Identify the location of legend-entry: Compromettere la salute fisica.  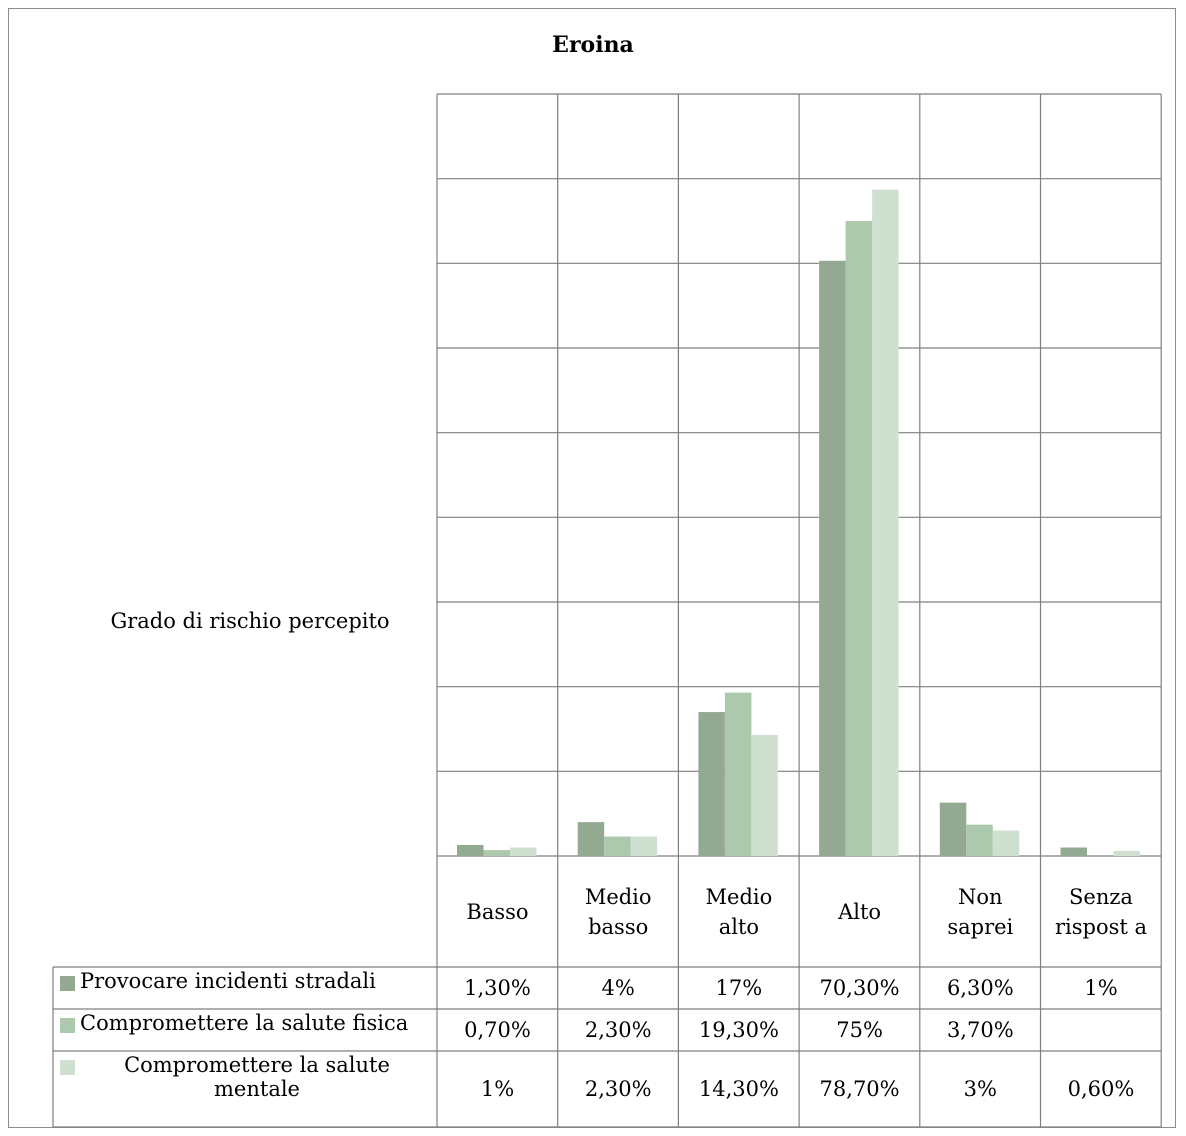
(247, 1031).